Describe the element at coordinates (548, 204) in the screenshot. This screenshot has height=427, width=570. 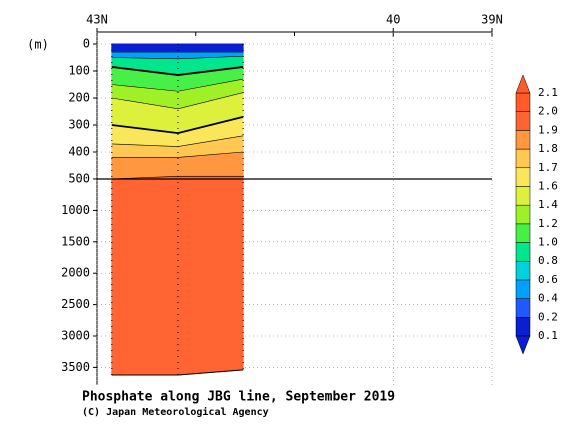
I see `colorbar-label: 1.4` at that location.